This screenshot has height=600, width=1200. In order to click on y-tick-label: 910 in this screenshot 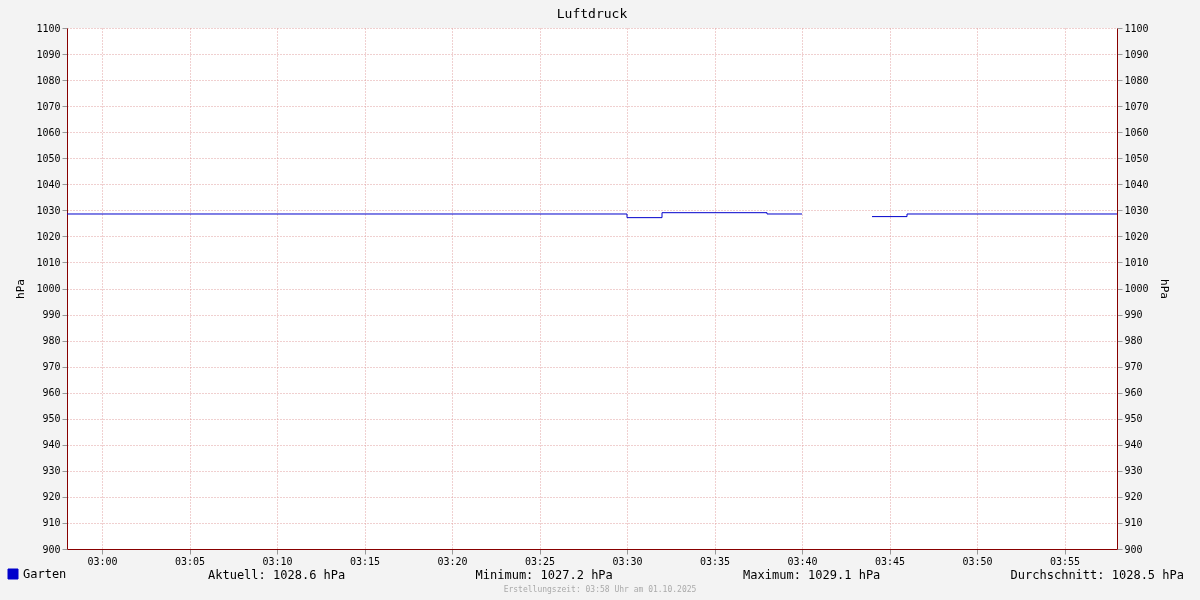, I will do `click(51, 523)`.